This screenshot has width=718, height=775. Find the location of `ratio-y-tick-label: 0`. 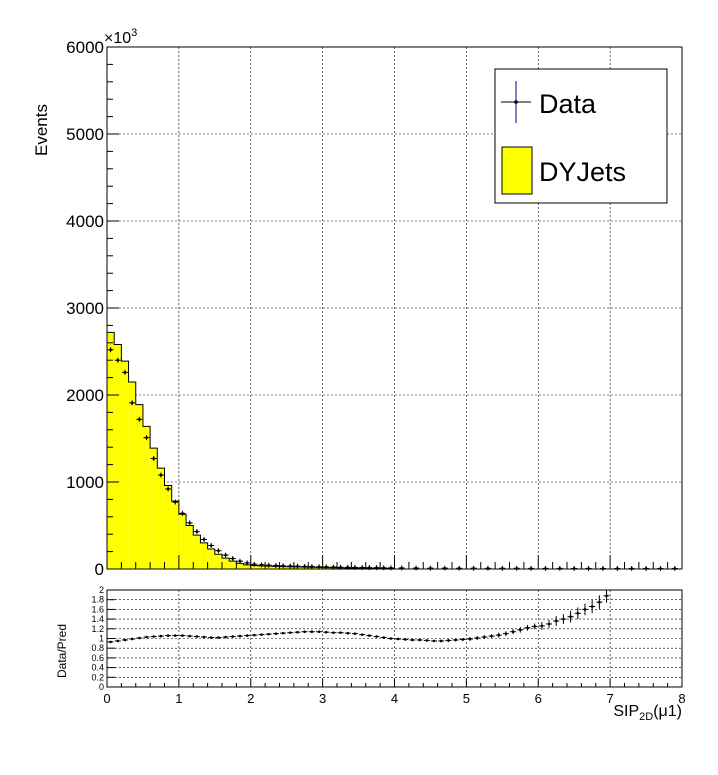

ratio-y-tick-label: 0 is located at coordinates (101, 687).